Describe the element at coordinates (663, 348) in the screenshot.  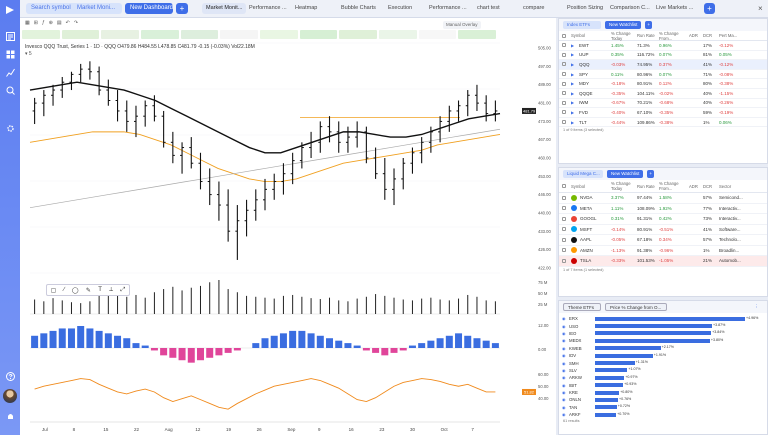
I see `theme-bar-row: ◉ KWEB +2.17%` at that location.